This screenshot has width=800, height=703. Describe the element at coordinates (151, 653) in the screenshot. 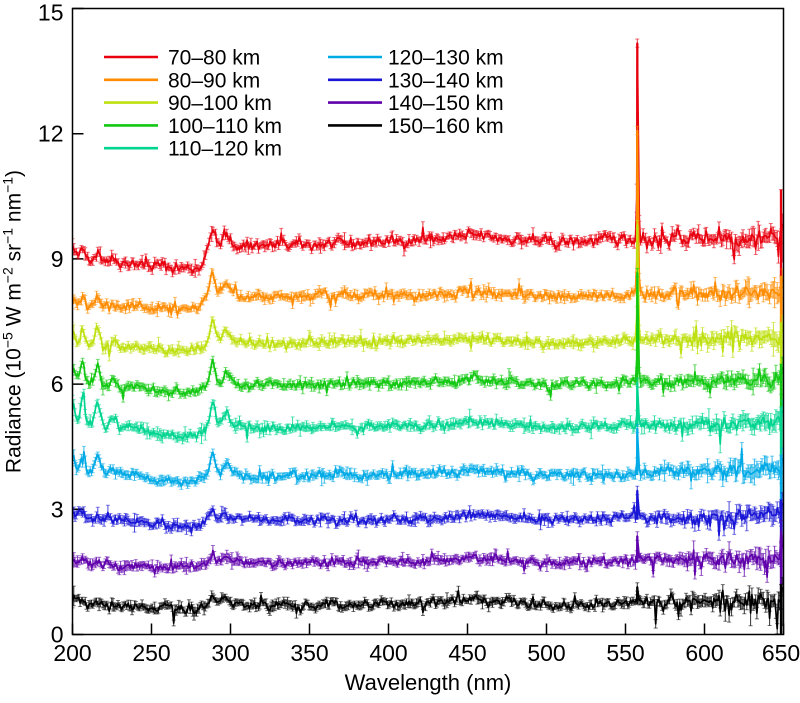

I see `svg-text: 250` at that location.